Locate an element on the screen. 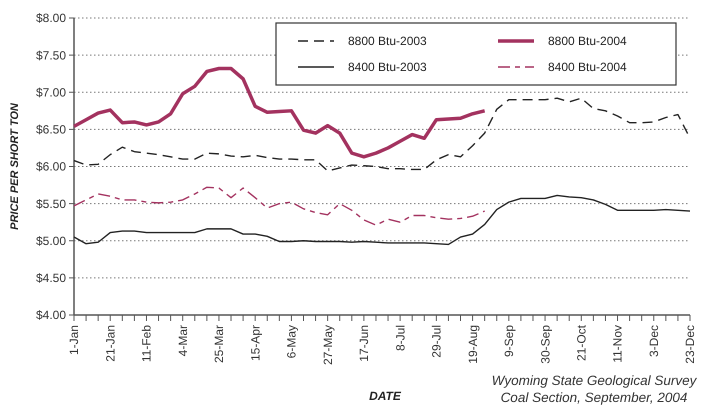 The width and height of the screenshot is (701, 417). x-tick-label: 30-Sep is located at coordinates (545, 344).